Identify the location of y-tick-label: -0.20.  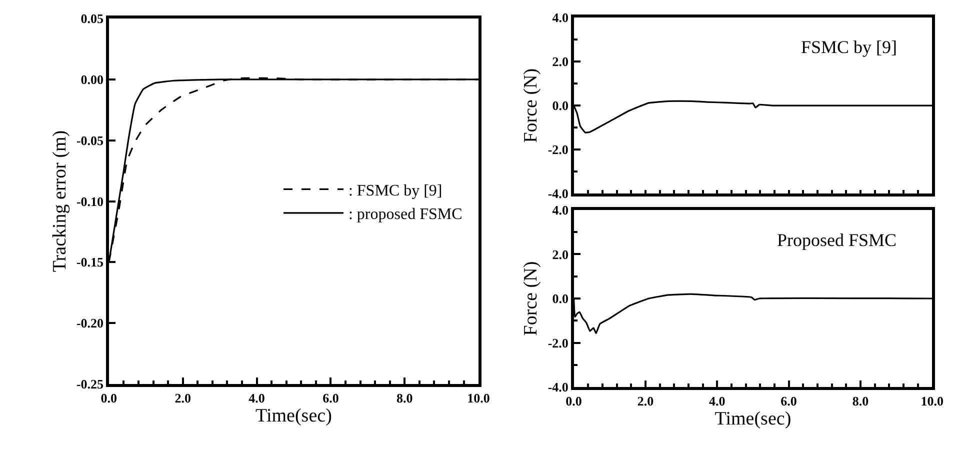
(90, 323).